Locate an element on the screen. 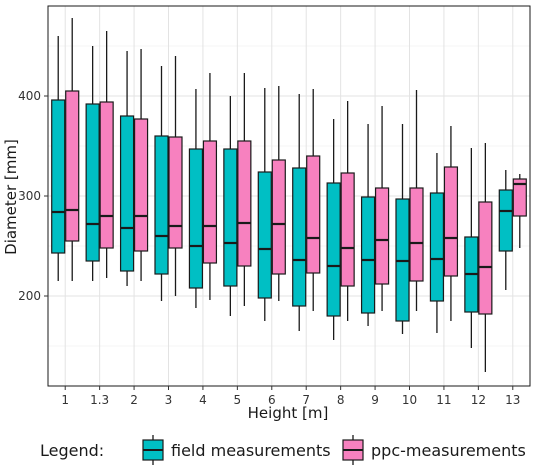  y-axis-title: Diameter [mm] is located at coordinates (11, 197).